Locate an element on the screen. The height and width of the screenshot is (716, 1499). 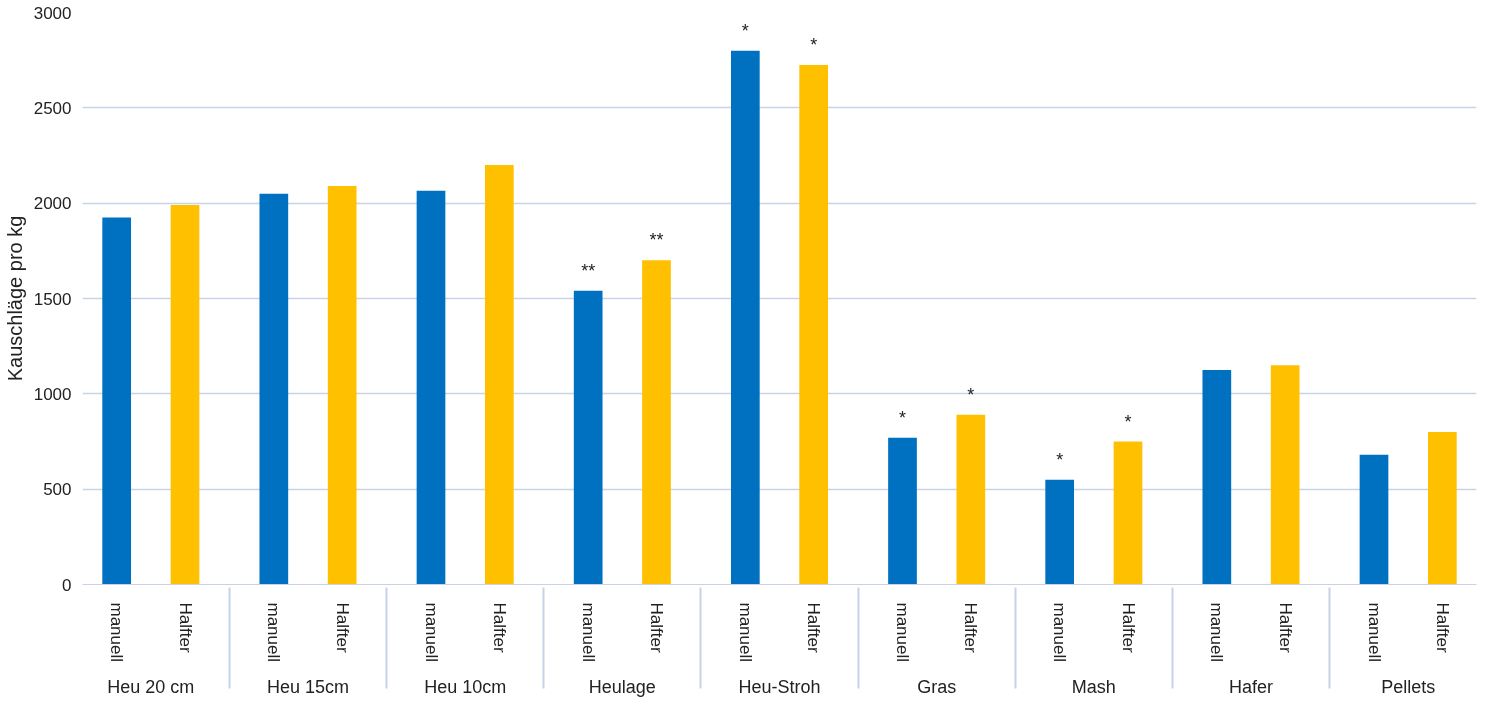
x-tick-label: Heulage is located at coordinates (622, 687).